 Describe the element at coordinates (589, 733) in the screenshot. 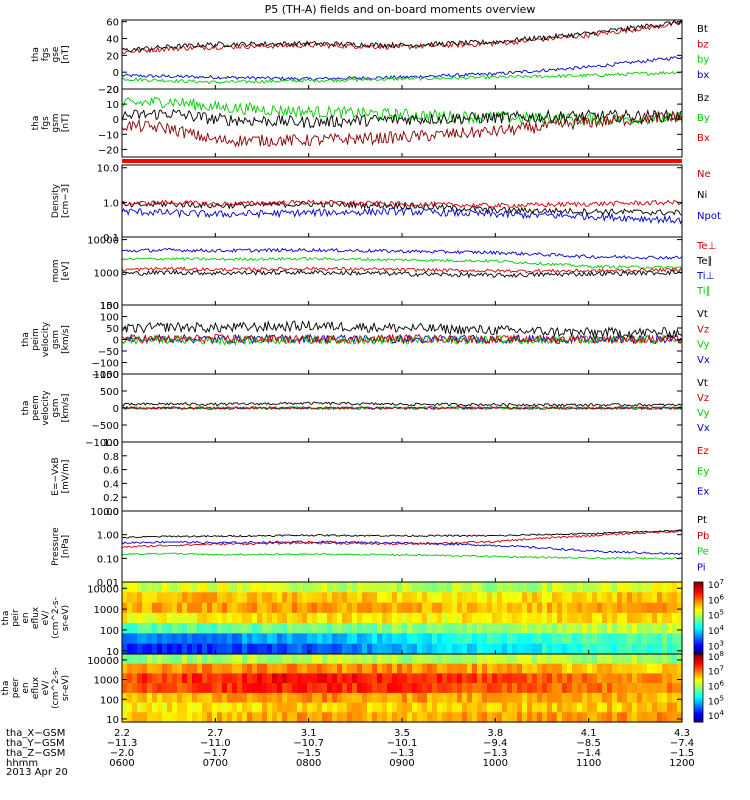

I see `x-tick-label: 4.1` at that location.